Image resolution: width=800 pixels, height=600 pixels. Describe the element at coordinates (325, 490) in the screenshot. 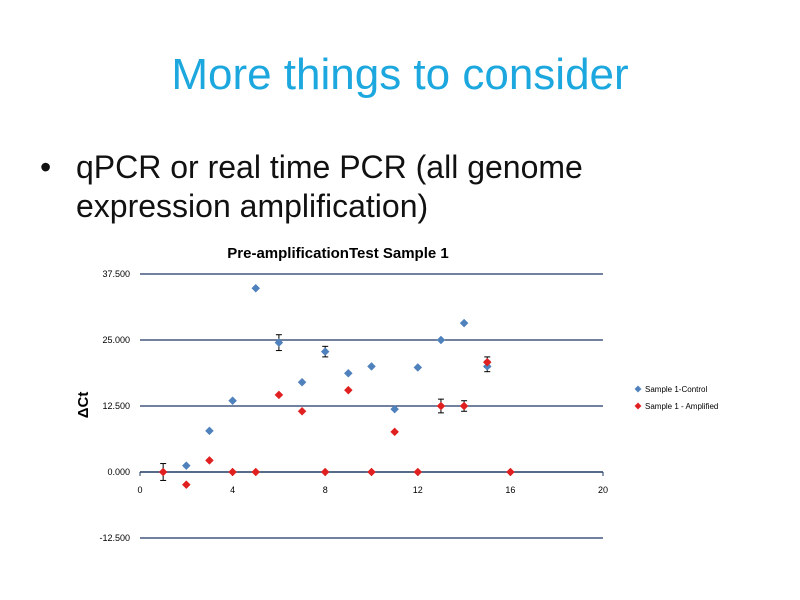

I see `x-tick-label: 8` at that location.